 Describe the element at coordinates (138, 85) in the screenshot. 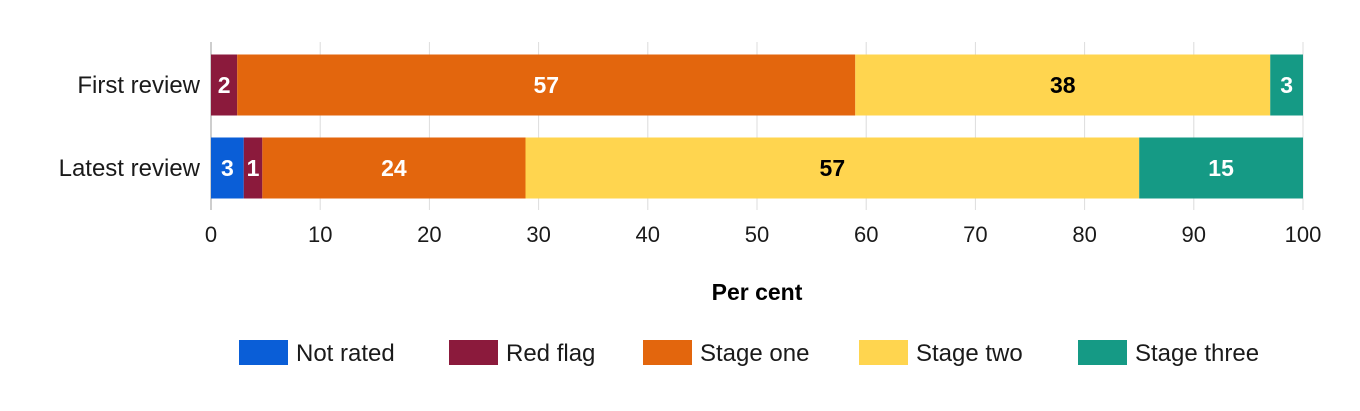

I see `category-label: First review` at that location.